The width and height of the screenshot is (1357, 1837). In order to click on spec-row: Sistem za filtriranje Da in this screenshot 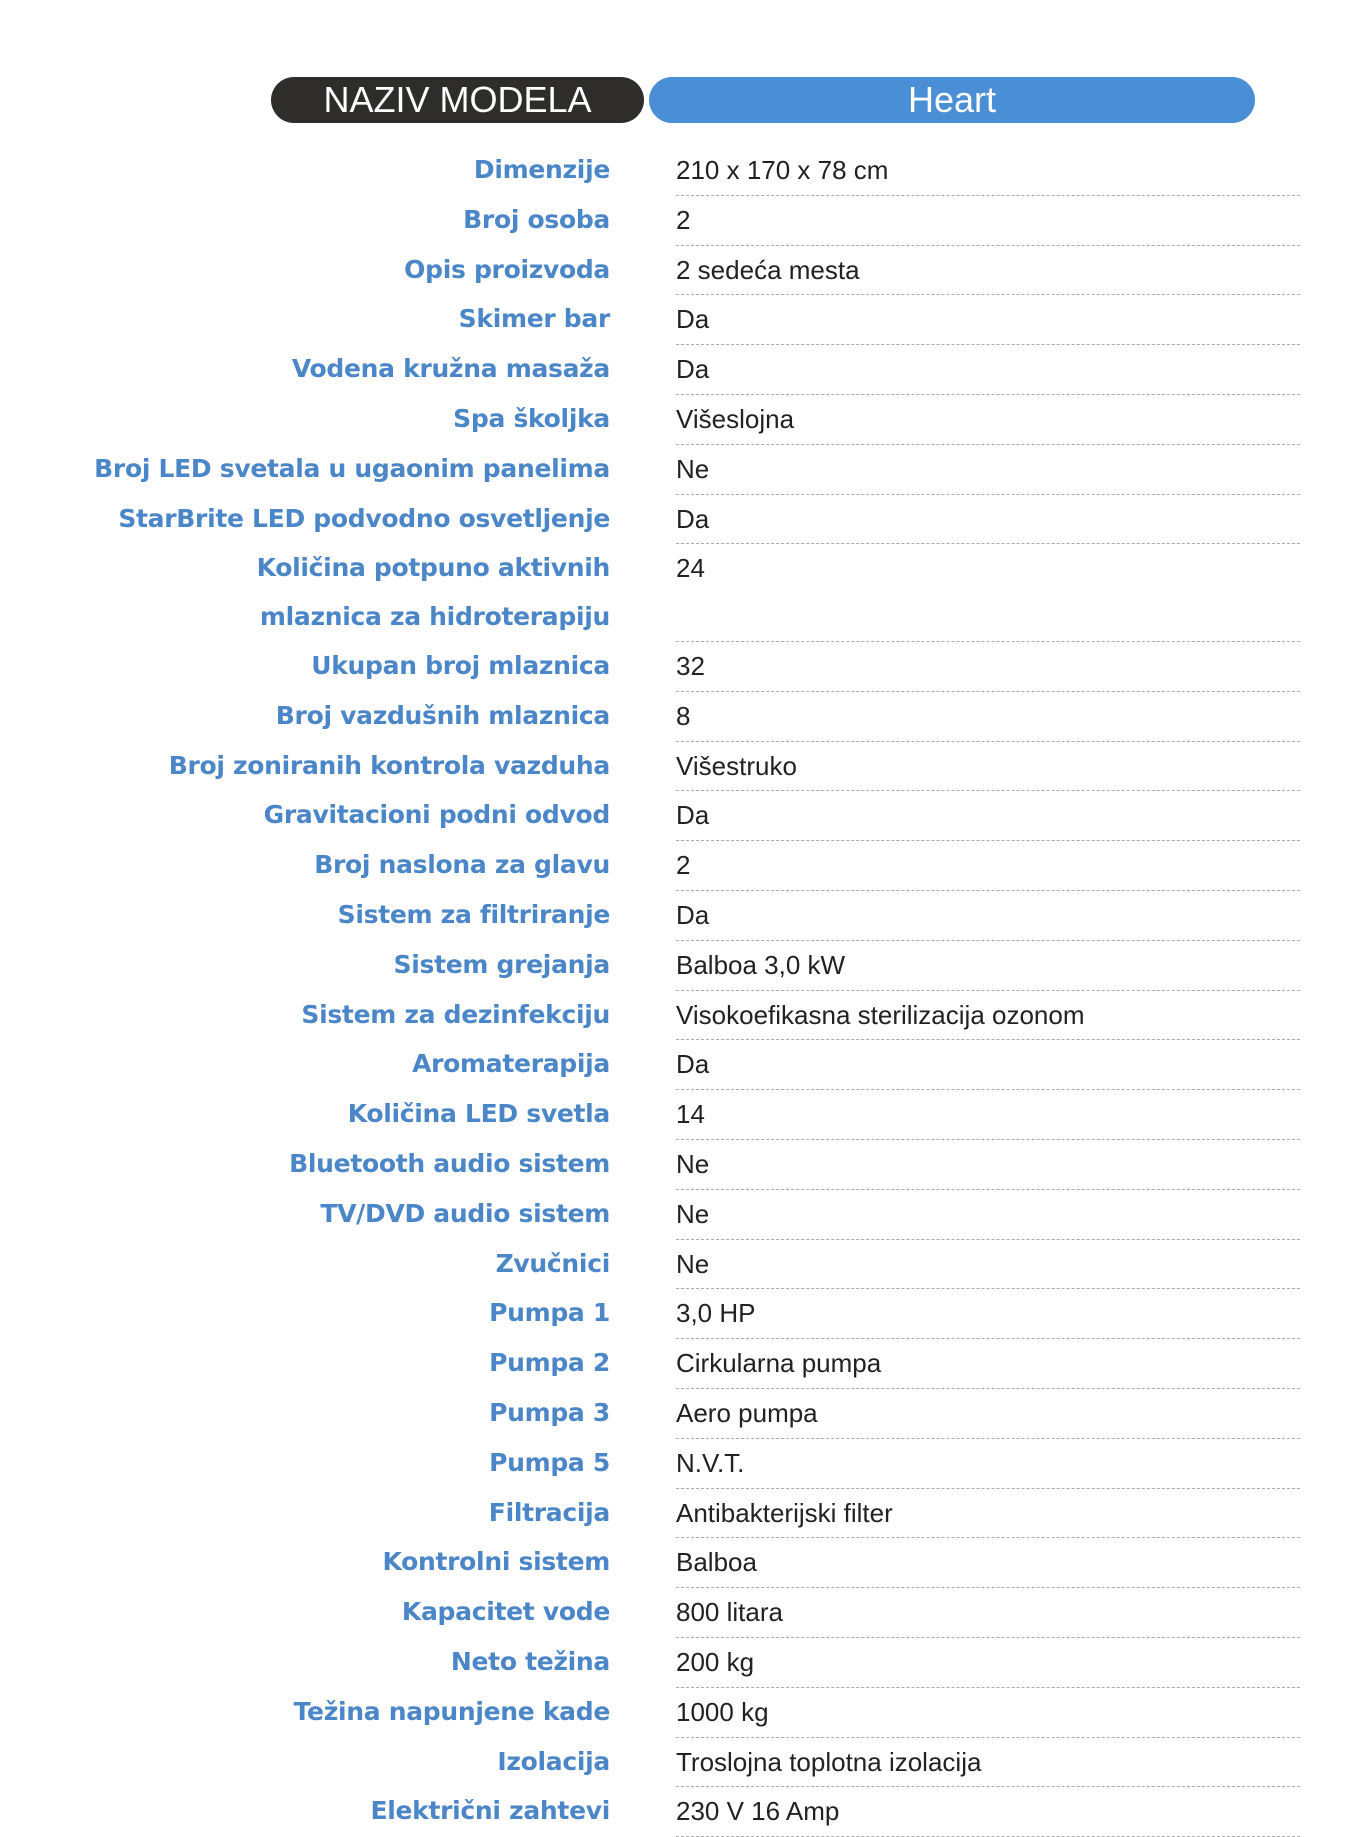, I will do `click(678, 916)`.